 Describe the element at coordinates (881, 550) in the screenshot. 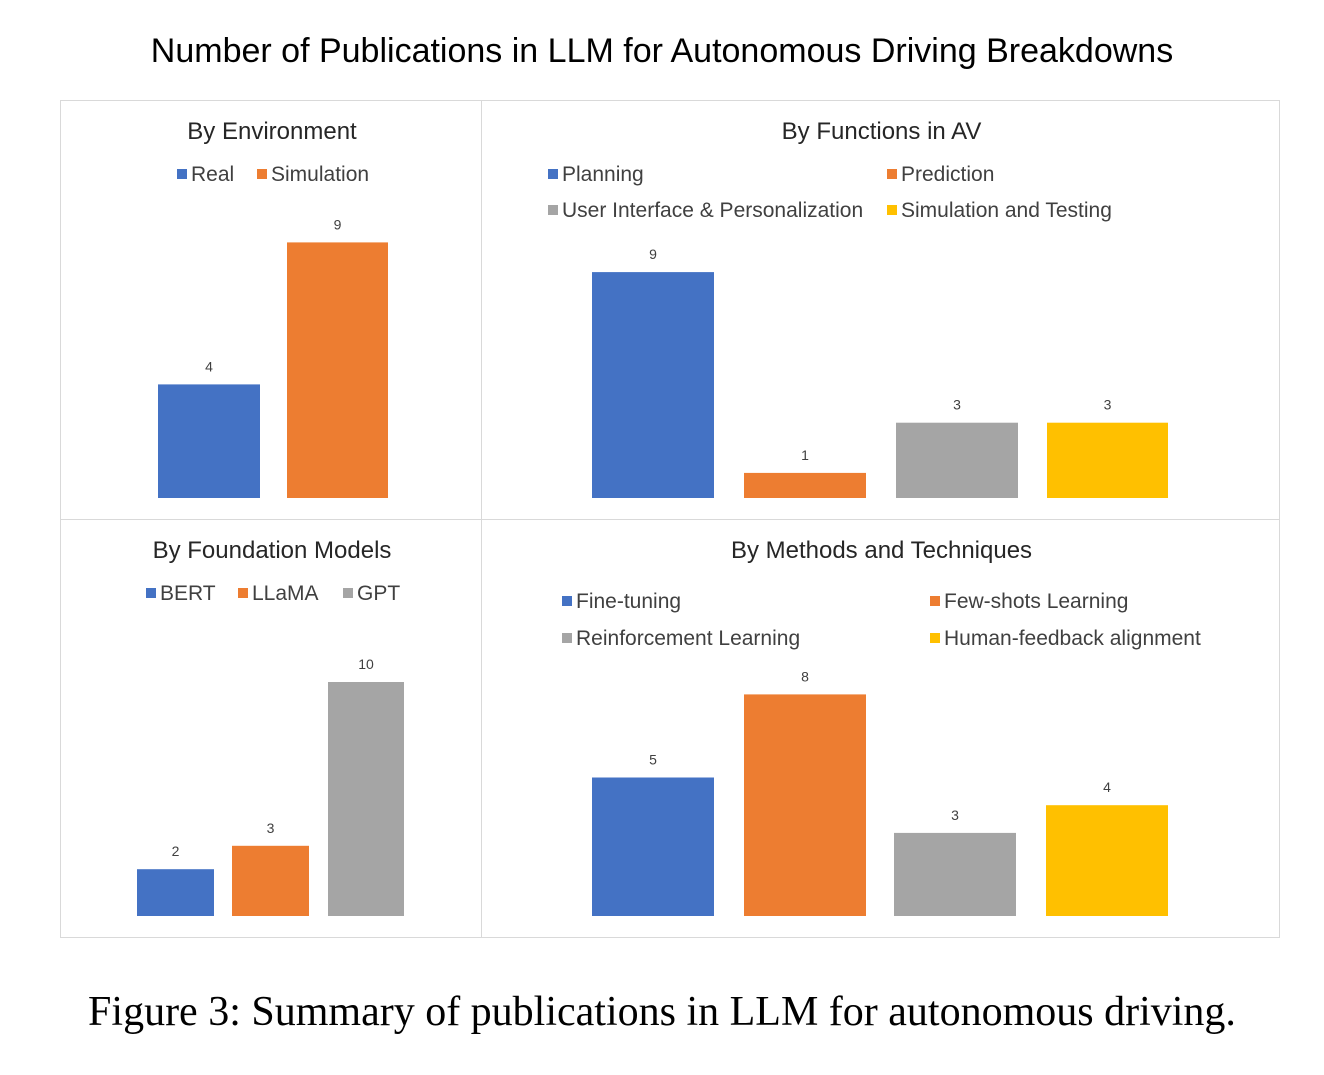

I see `chart-title: By Methods and Techniques` at that location.